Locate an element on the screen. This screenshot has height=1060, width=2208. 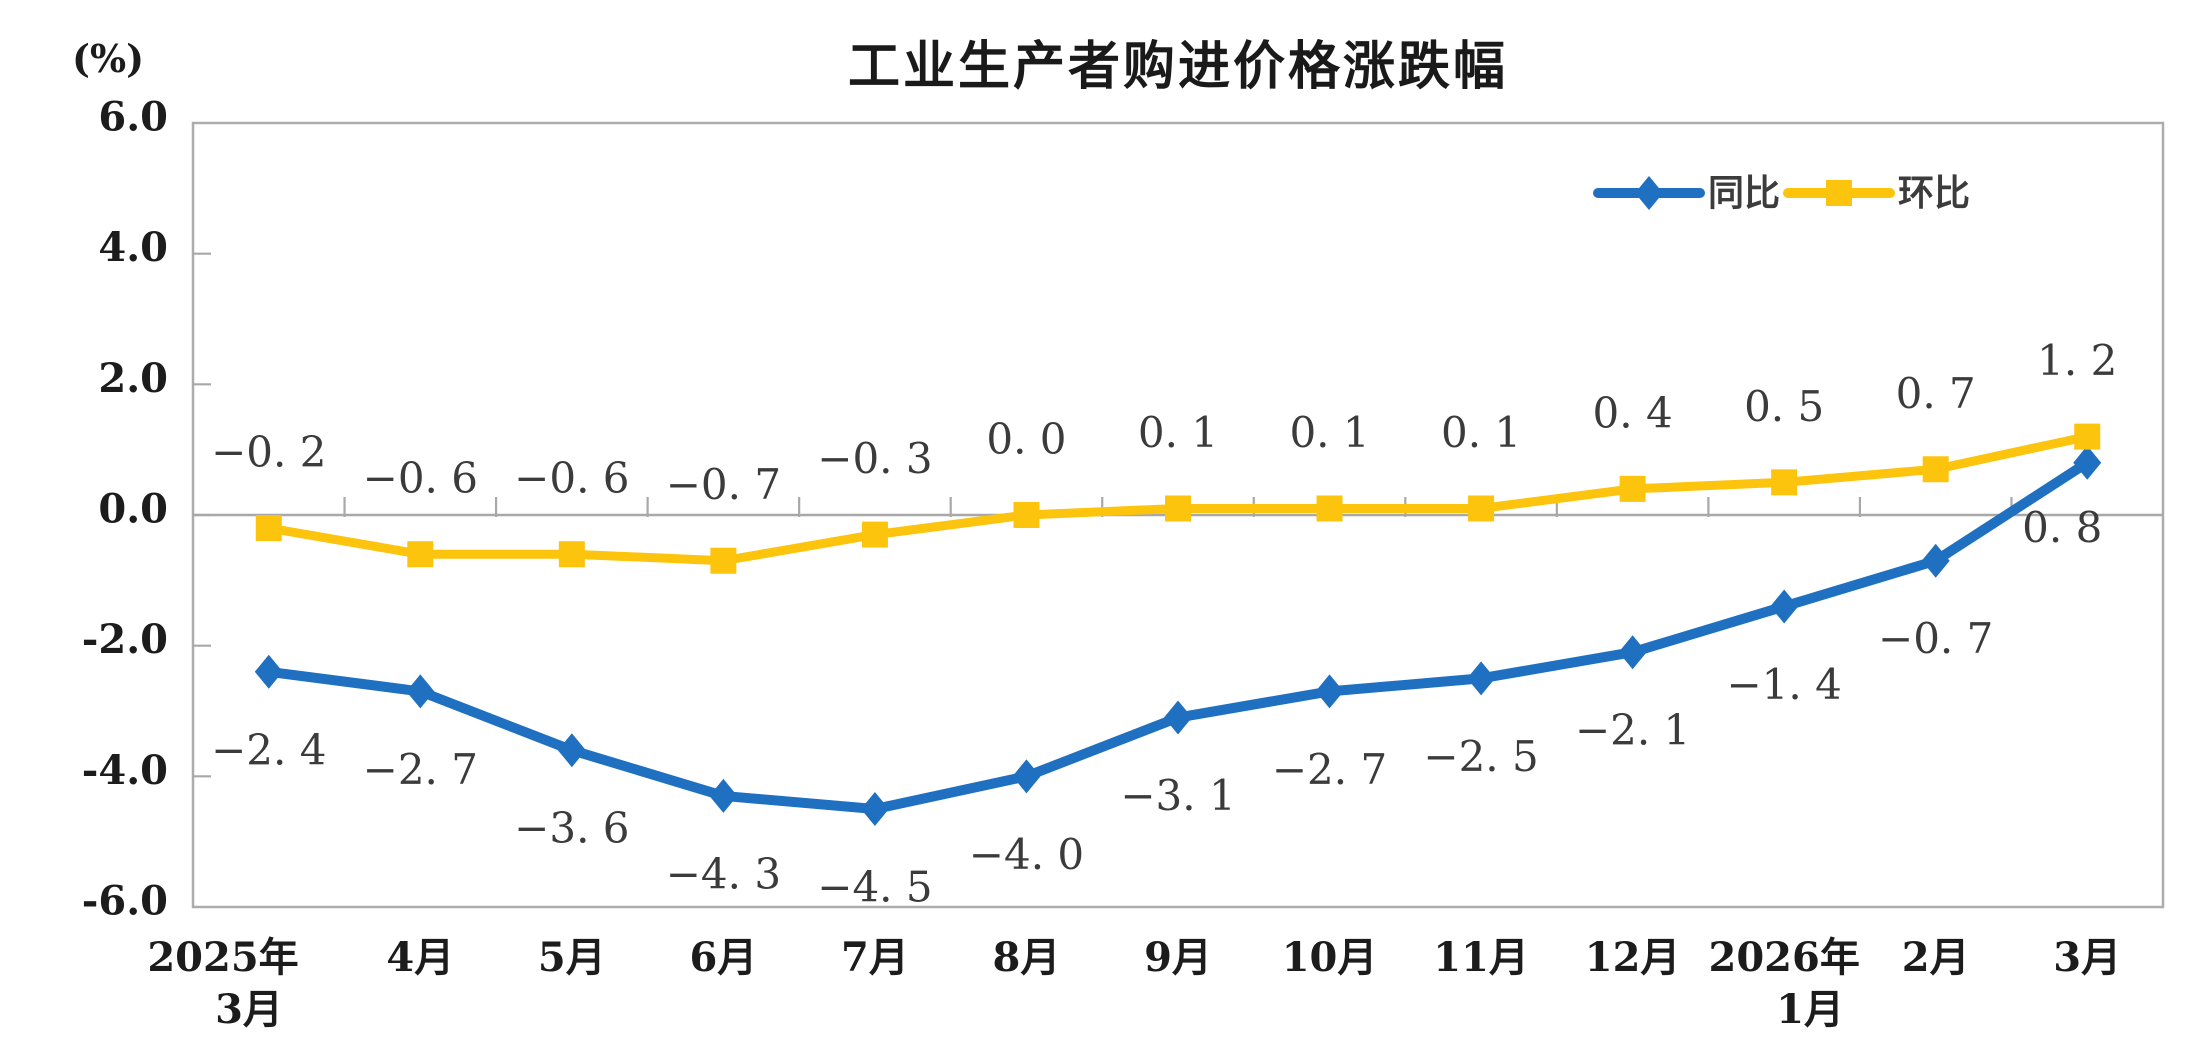
x-axis-label: 8月 is located at coordinates (1027, 957).